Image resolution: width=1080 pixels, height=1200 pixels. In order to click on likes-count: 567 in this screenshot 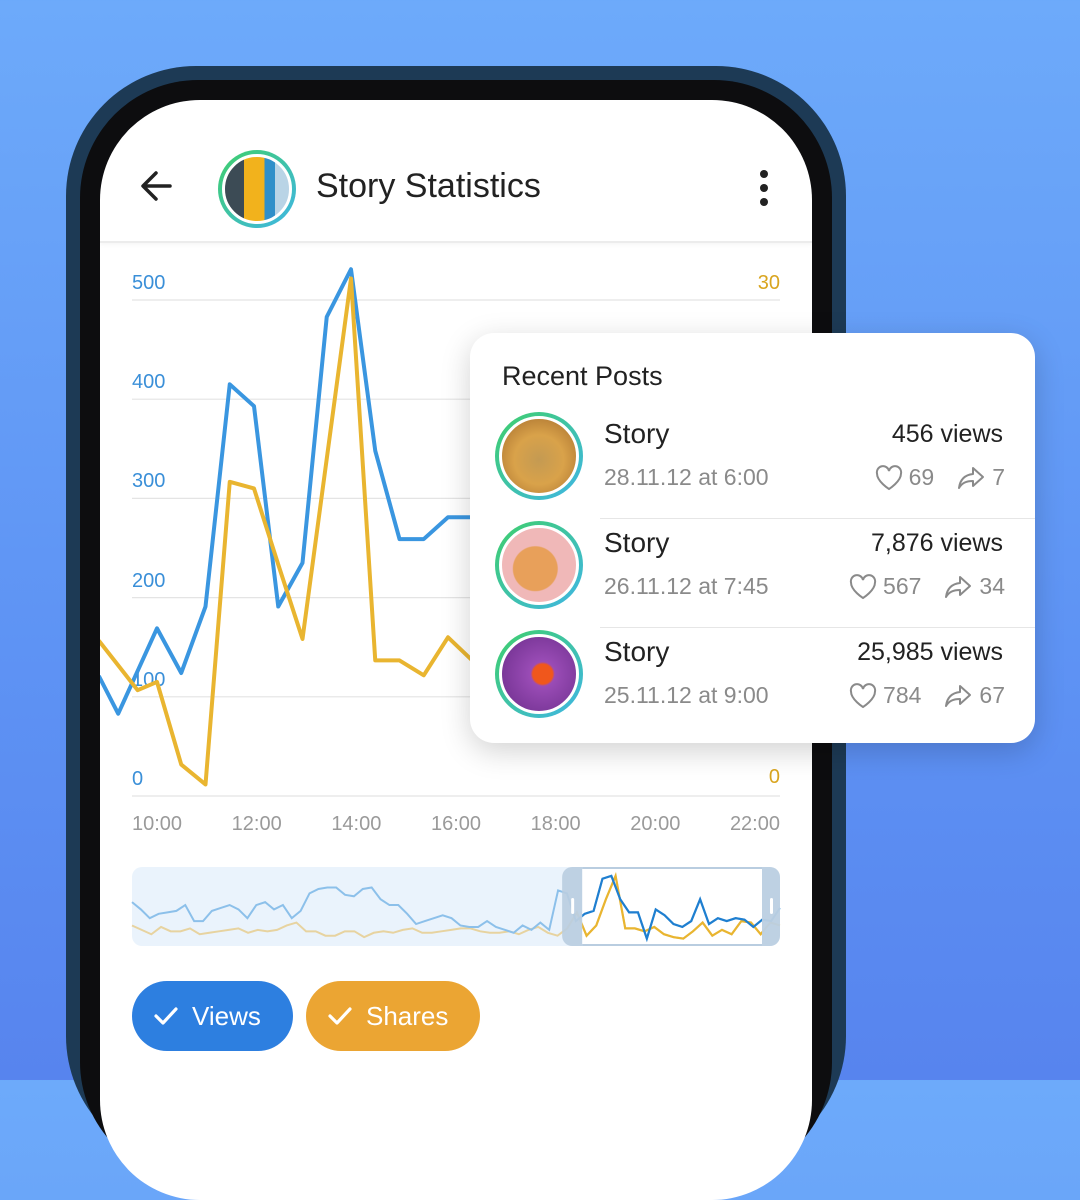, I will do `click(902, 586)`.